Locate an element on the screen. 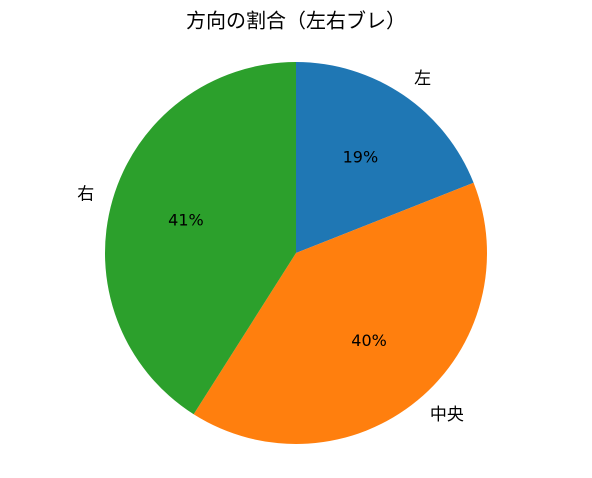 The height and width of the screenshot is (478, 592). slice-label: 右 is located at coordinates (85, 194).